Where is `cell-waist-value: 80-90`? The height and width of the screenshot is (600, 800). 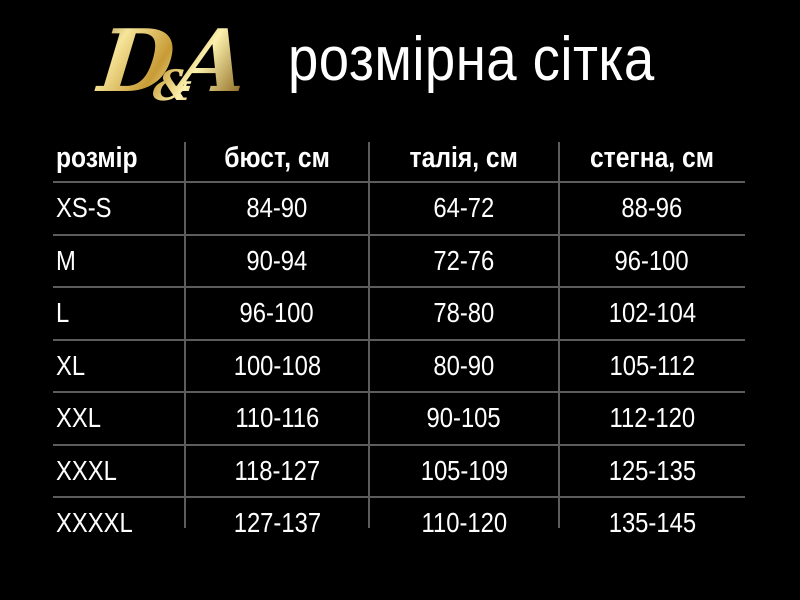
cell-waist-value: 80-90 is located at coordinates (464, 365).